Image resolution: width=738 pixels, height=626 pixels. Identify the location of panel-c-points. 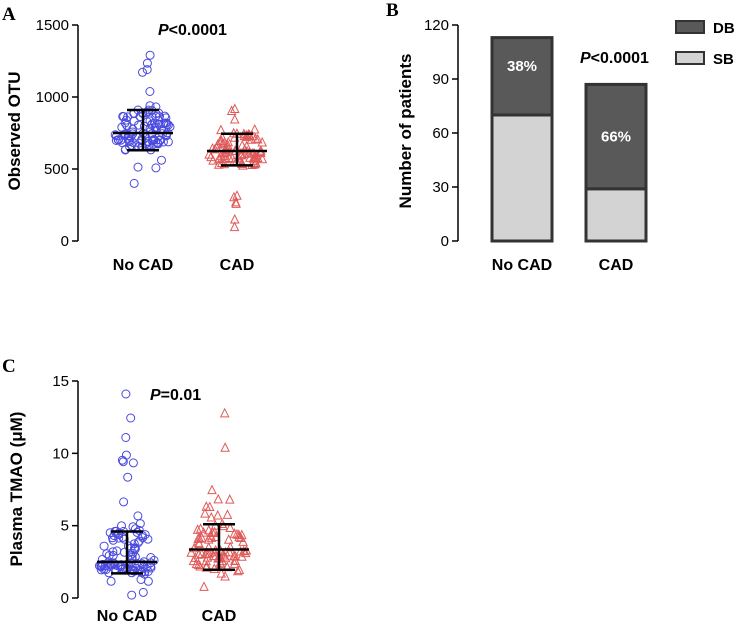
(173, 494).